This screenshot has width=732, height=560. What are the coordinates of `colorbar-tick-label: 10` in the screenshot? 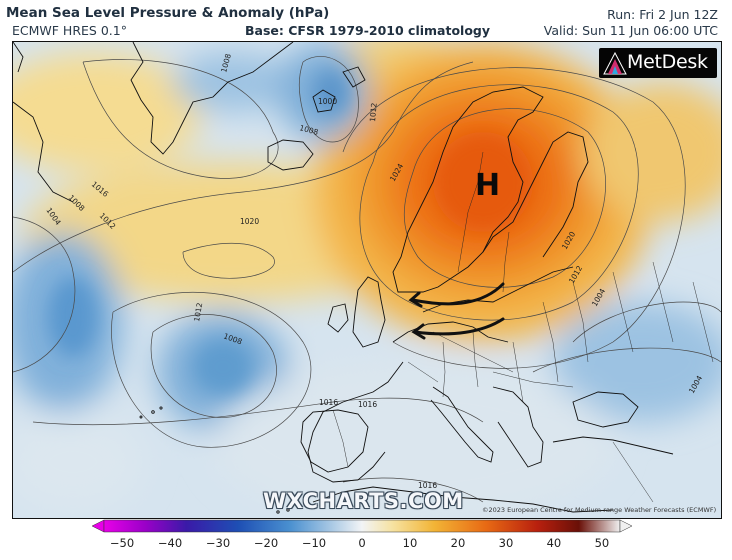 It's located at (410, 543).